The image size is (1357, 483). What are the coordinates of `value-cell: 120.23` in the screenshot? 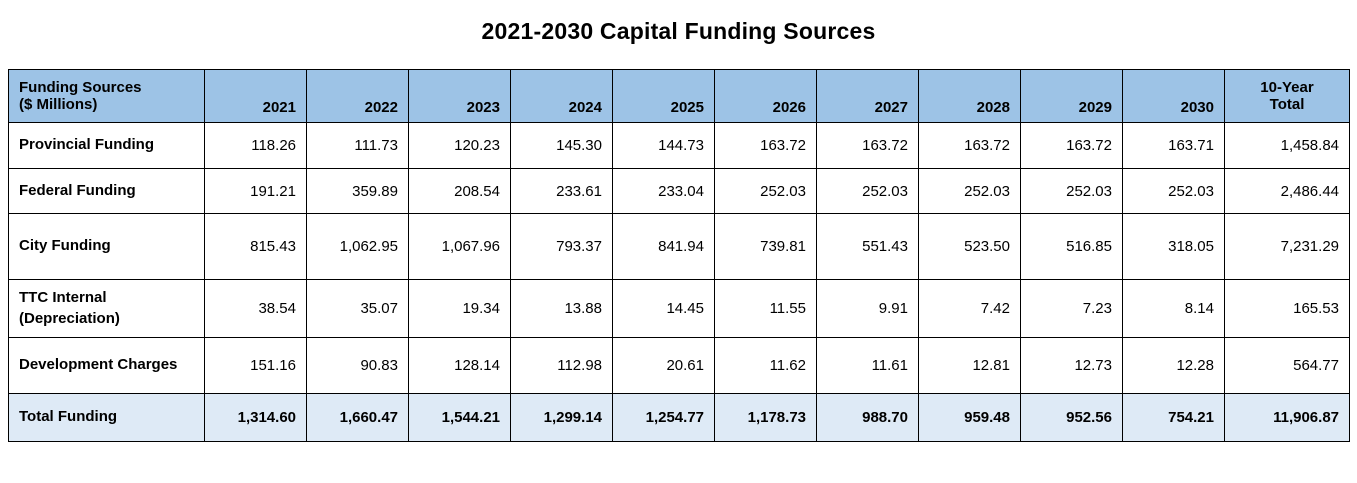 It's located at (459, 145).